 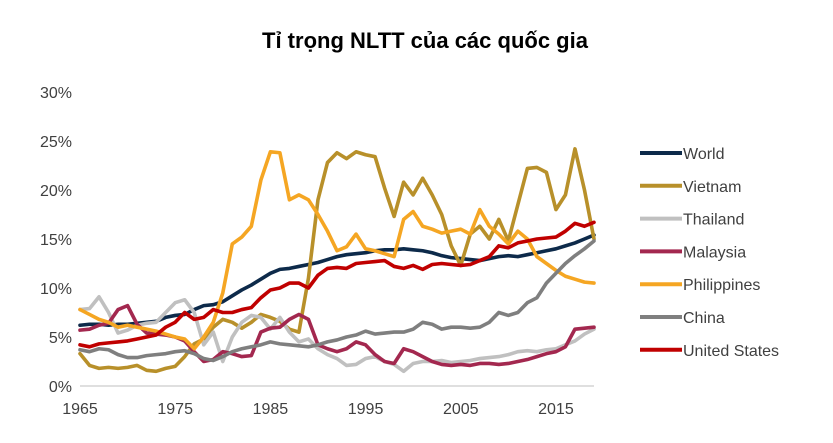 What do you see at coordinates (56, 142) in the screenshot?
I see `y-tick-label: 25%` at bounding box center [56, 142].